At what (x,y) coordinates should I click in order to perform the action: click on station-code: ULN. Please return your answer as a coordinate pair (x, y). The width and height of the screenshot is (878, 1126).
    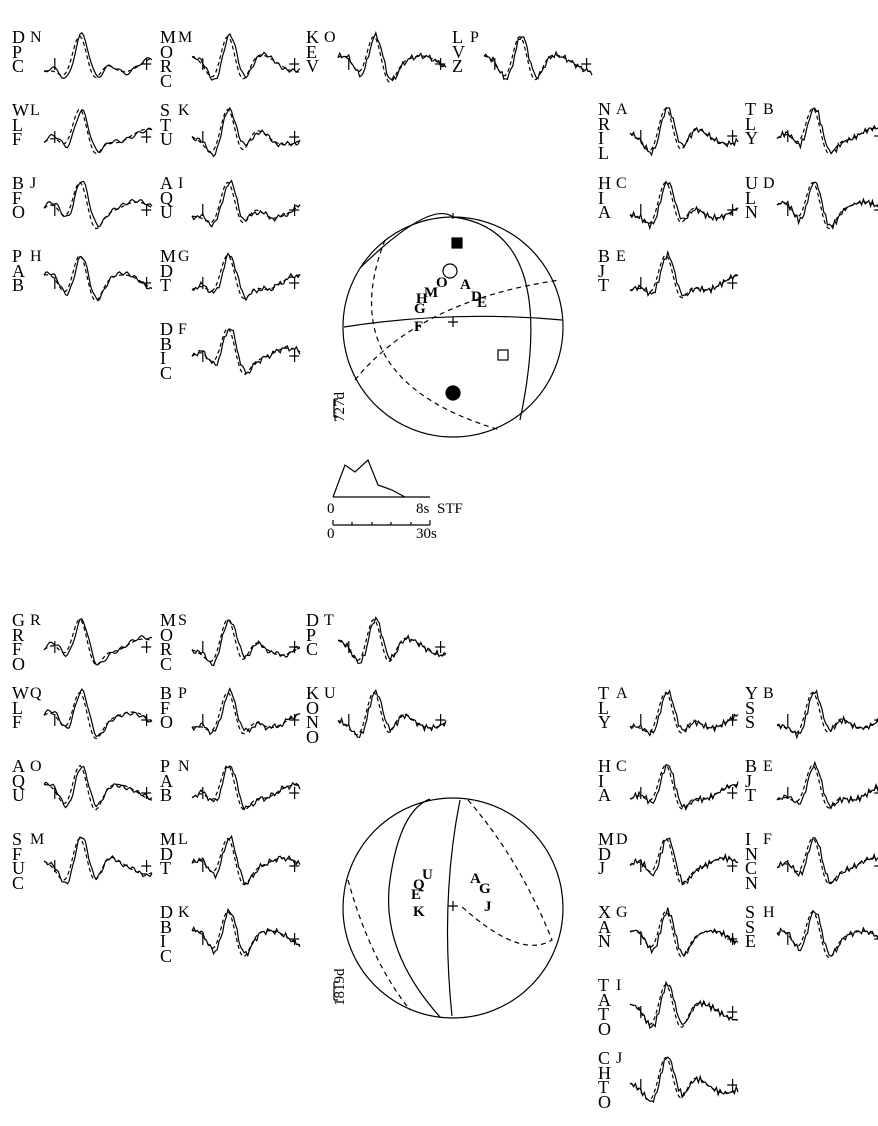
    Looking at the image, I should click on (751, 197).